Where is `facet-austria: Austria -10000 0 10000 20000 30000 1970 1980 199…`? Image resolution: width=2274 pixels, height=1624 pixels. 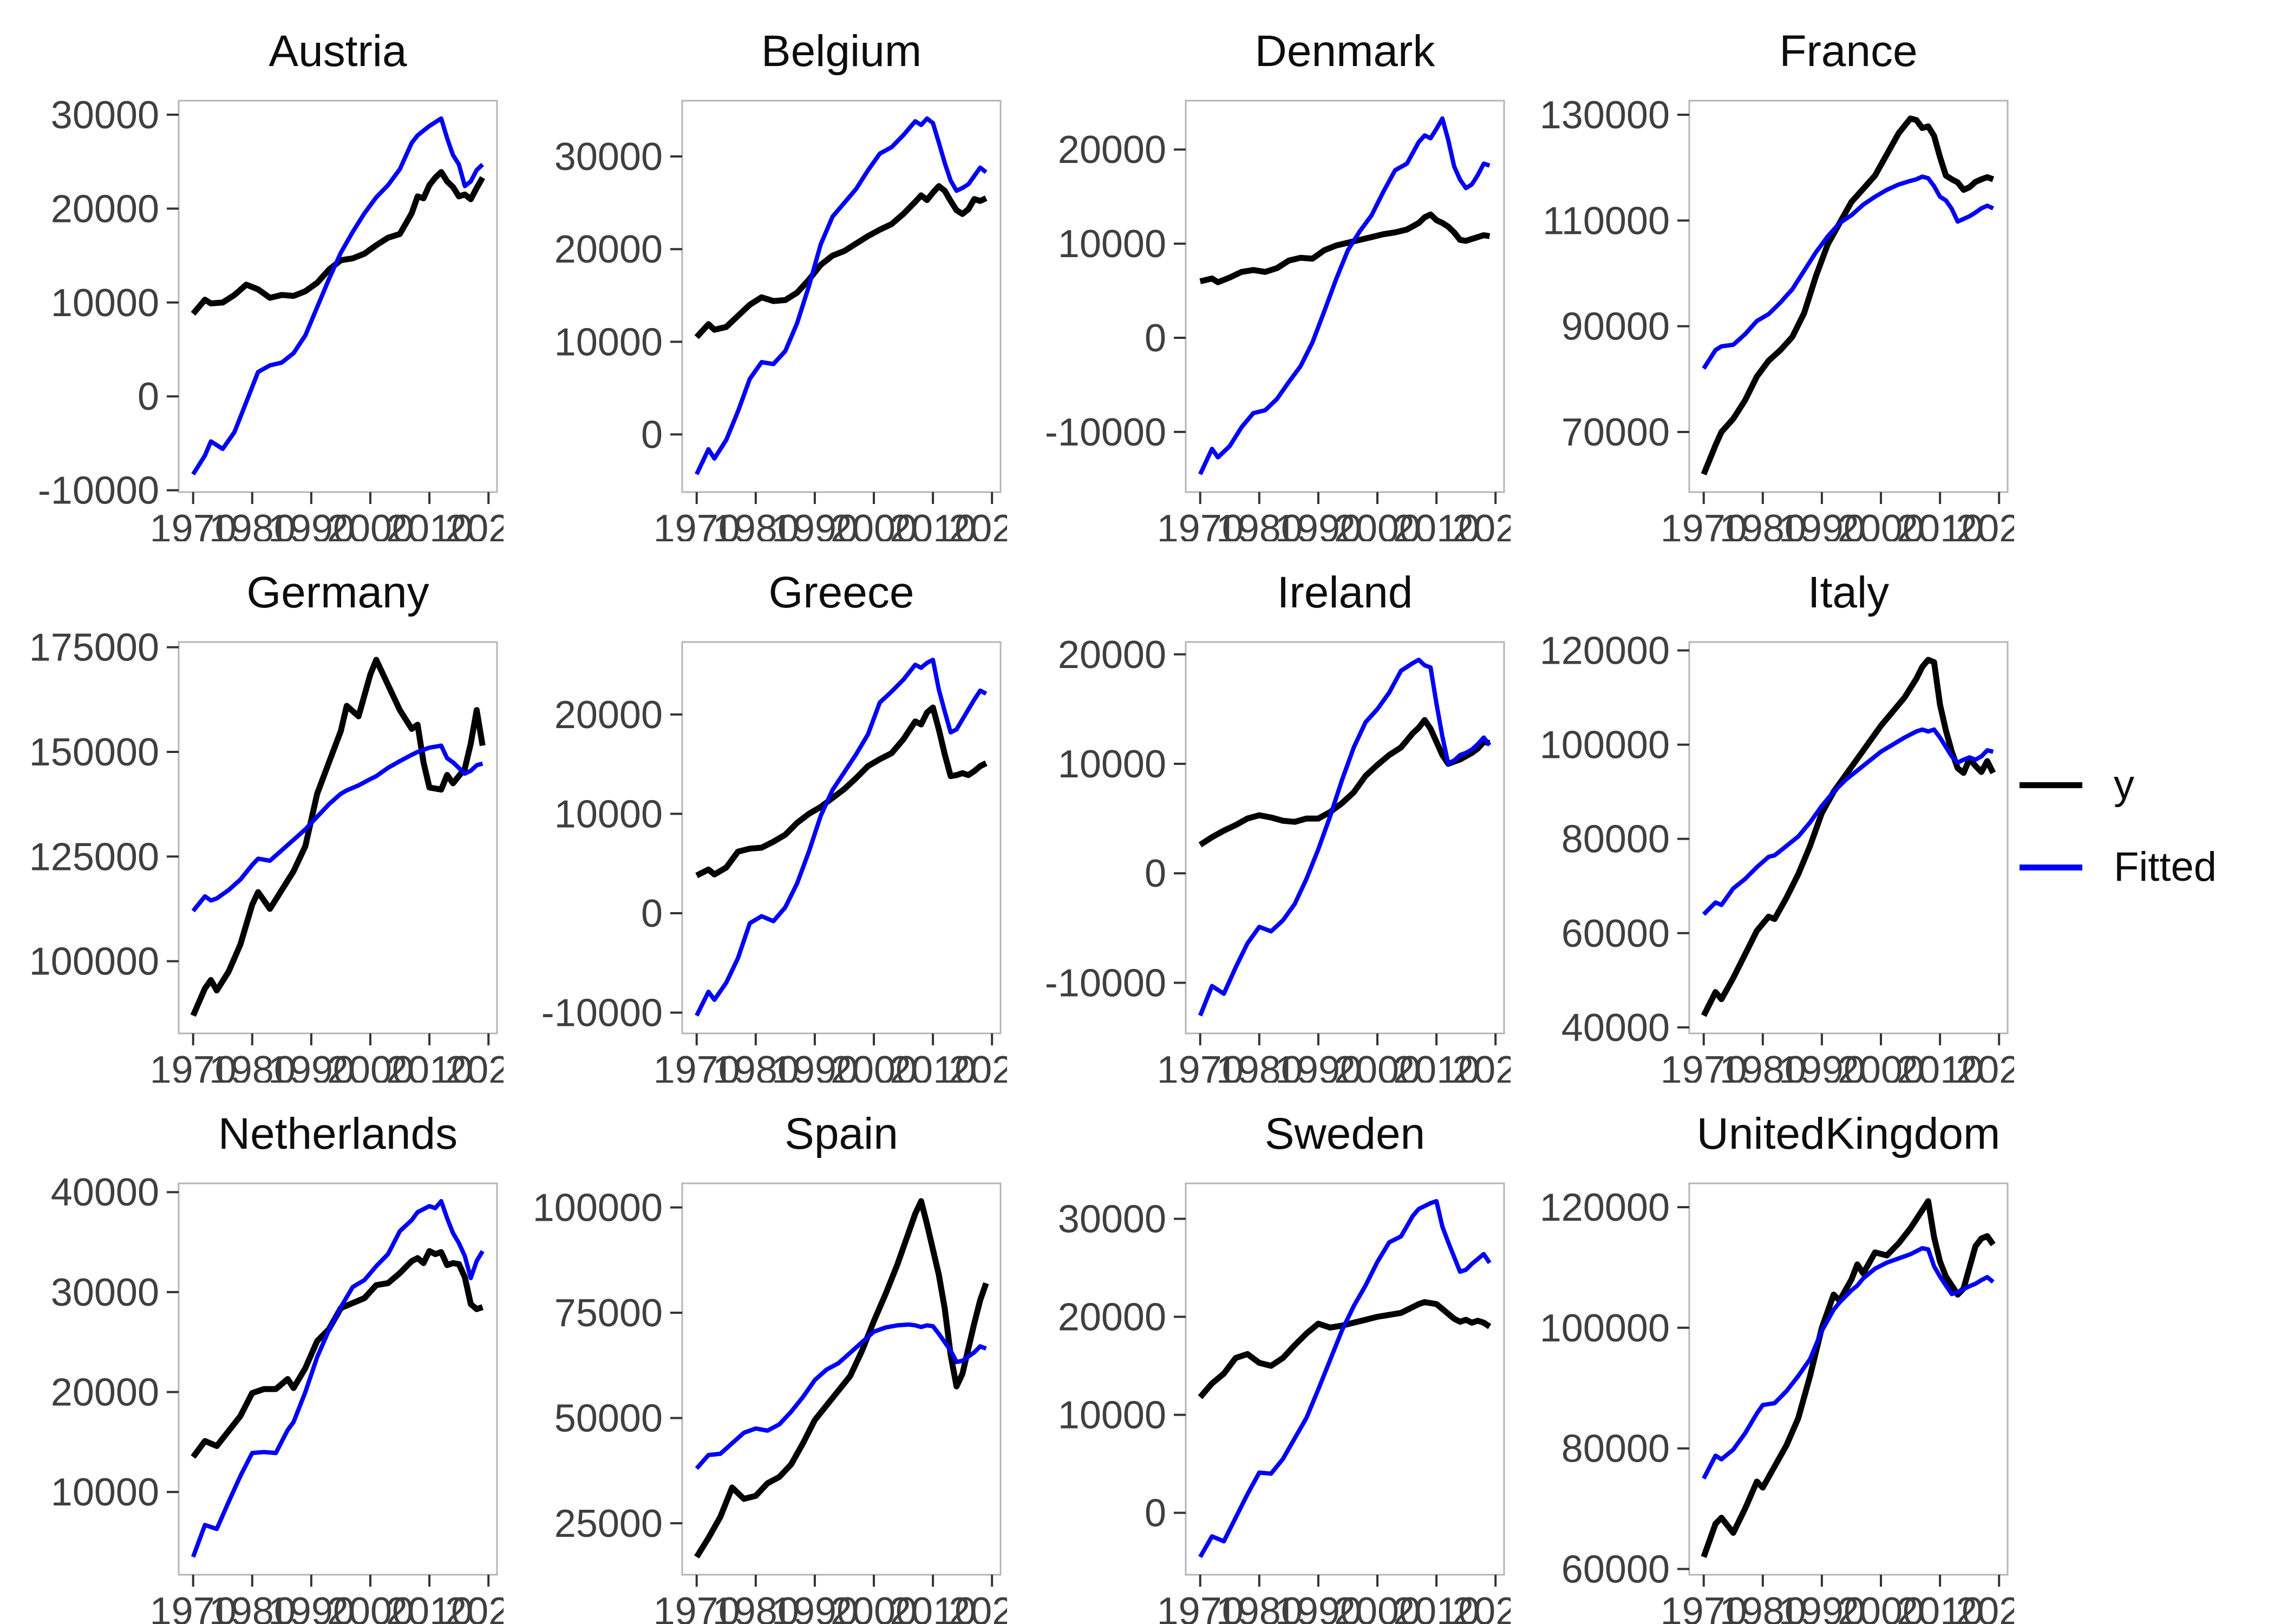
facet-austria: Austria -10000 0 10000 20000 30000 1970 1980 199… is located at coordinates (252, 270).